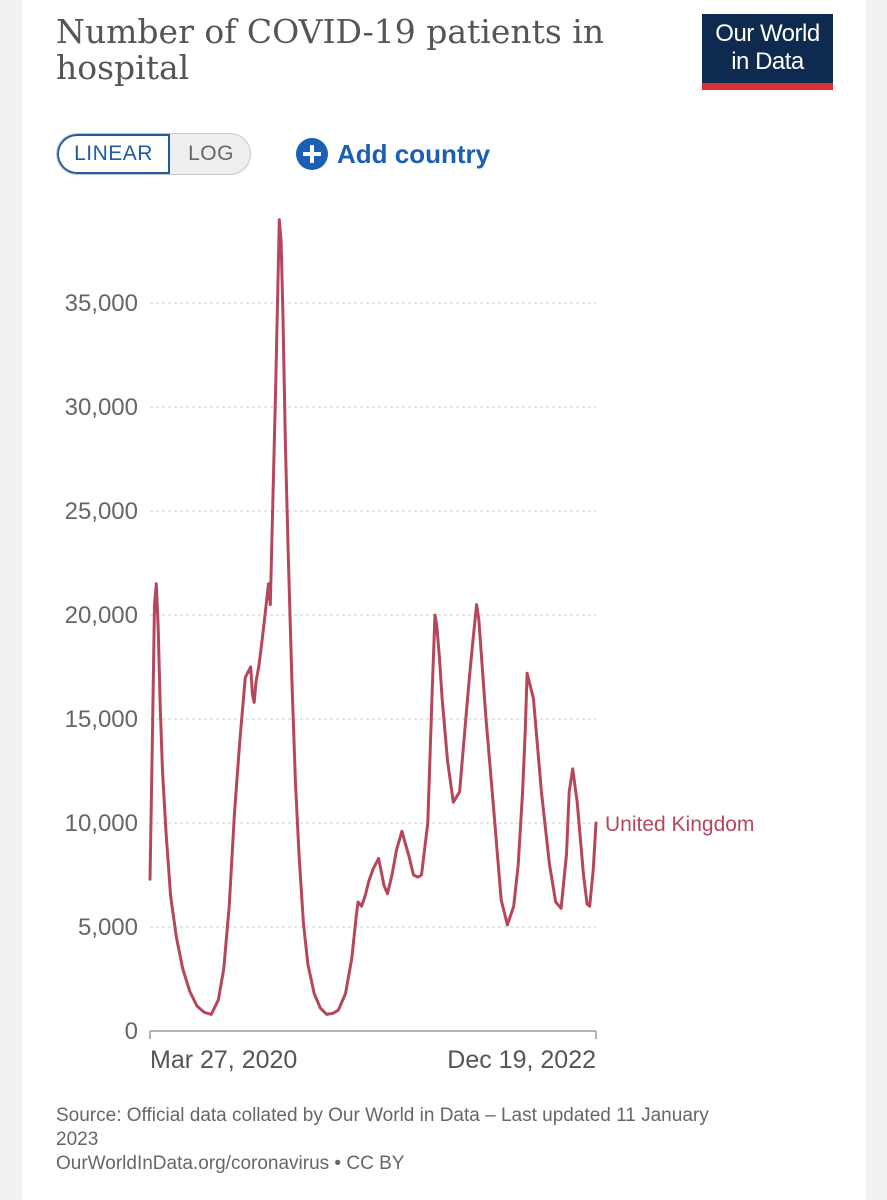 This screenshot has height=1200, width=887. What do you see at coordinates (330, 49) in the screenshot?
I see `chart-title: Number of COVID-19 patients in hospital` at bounding box center [330, 49].